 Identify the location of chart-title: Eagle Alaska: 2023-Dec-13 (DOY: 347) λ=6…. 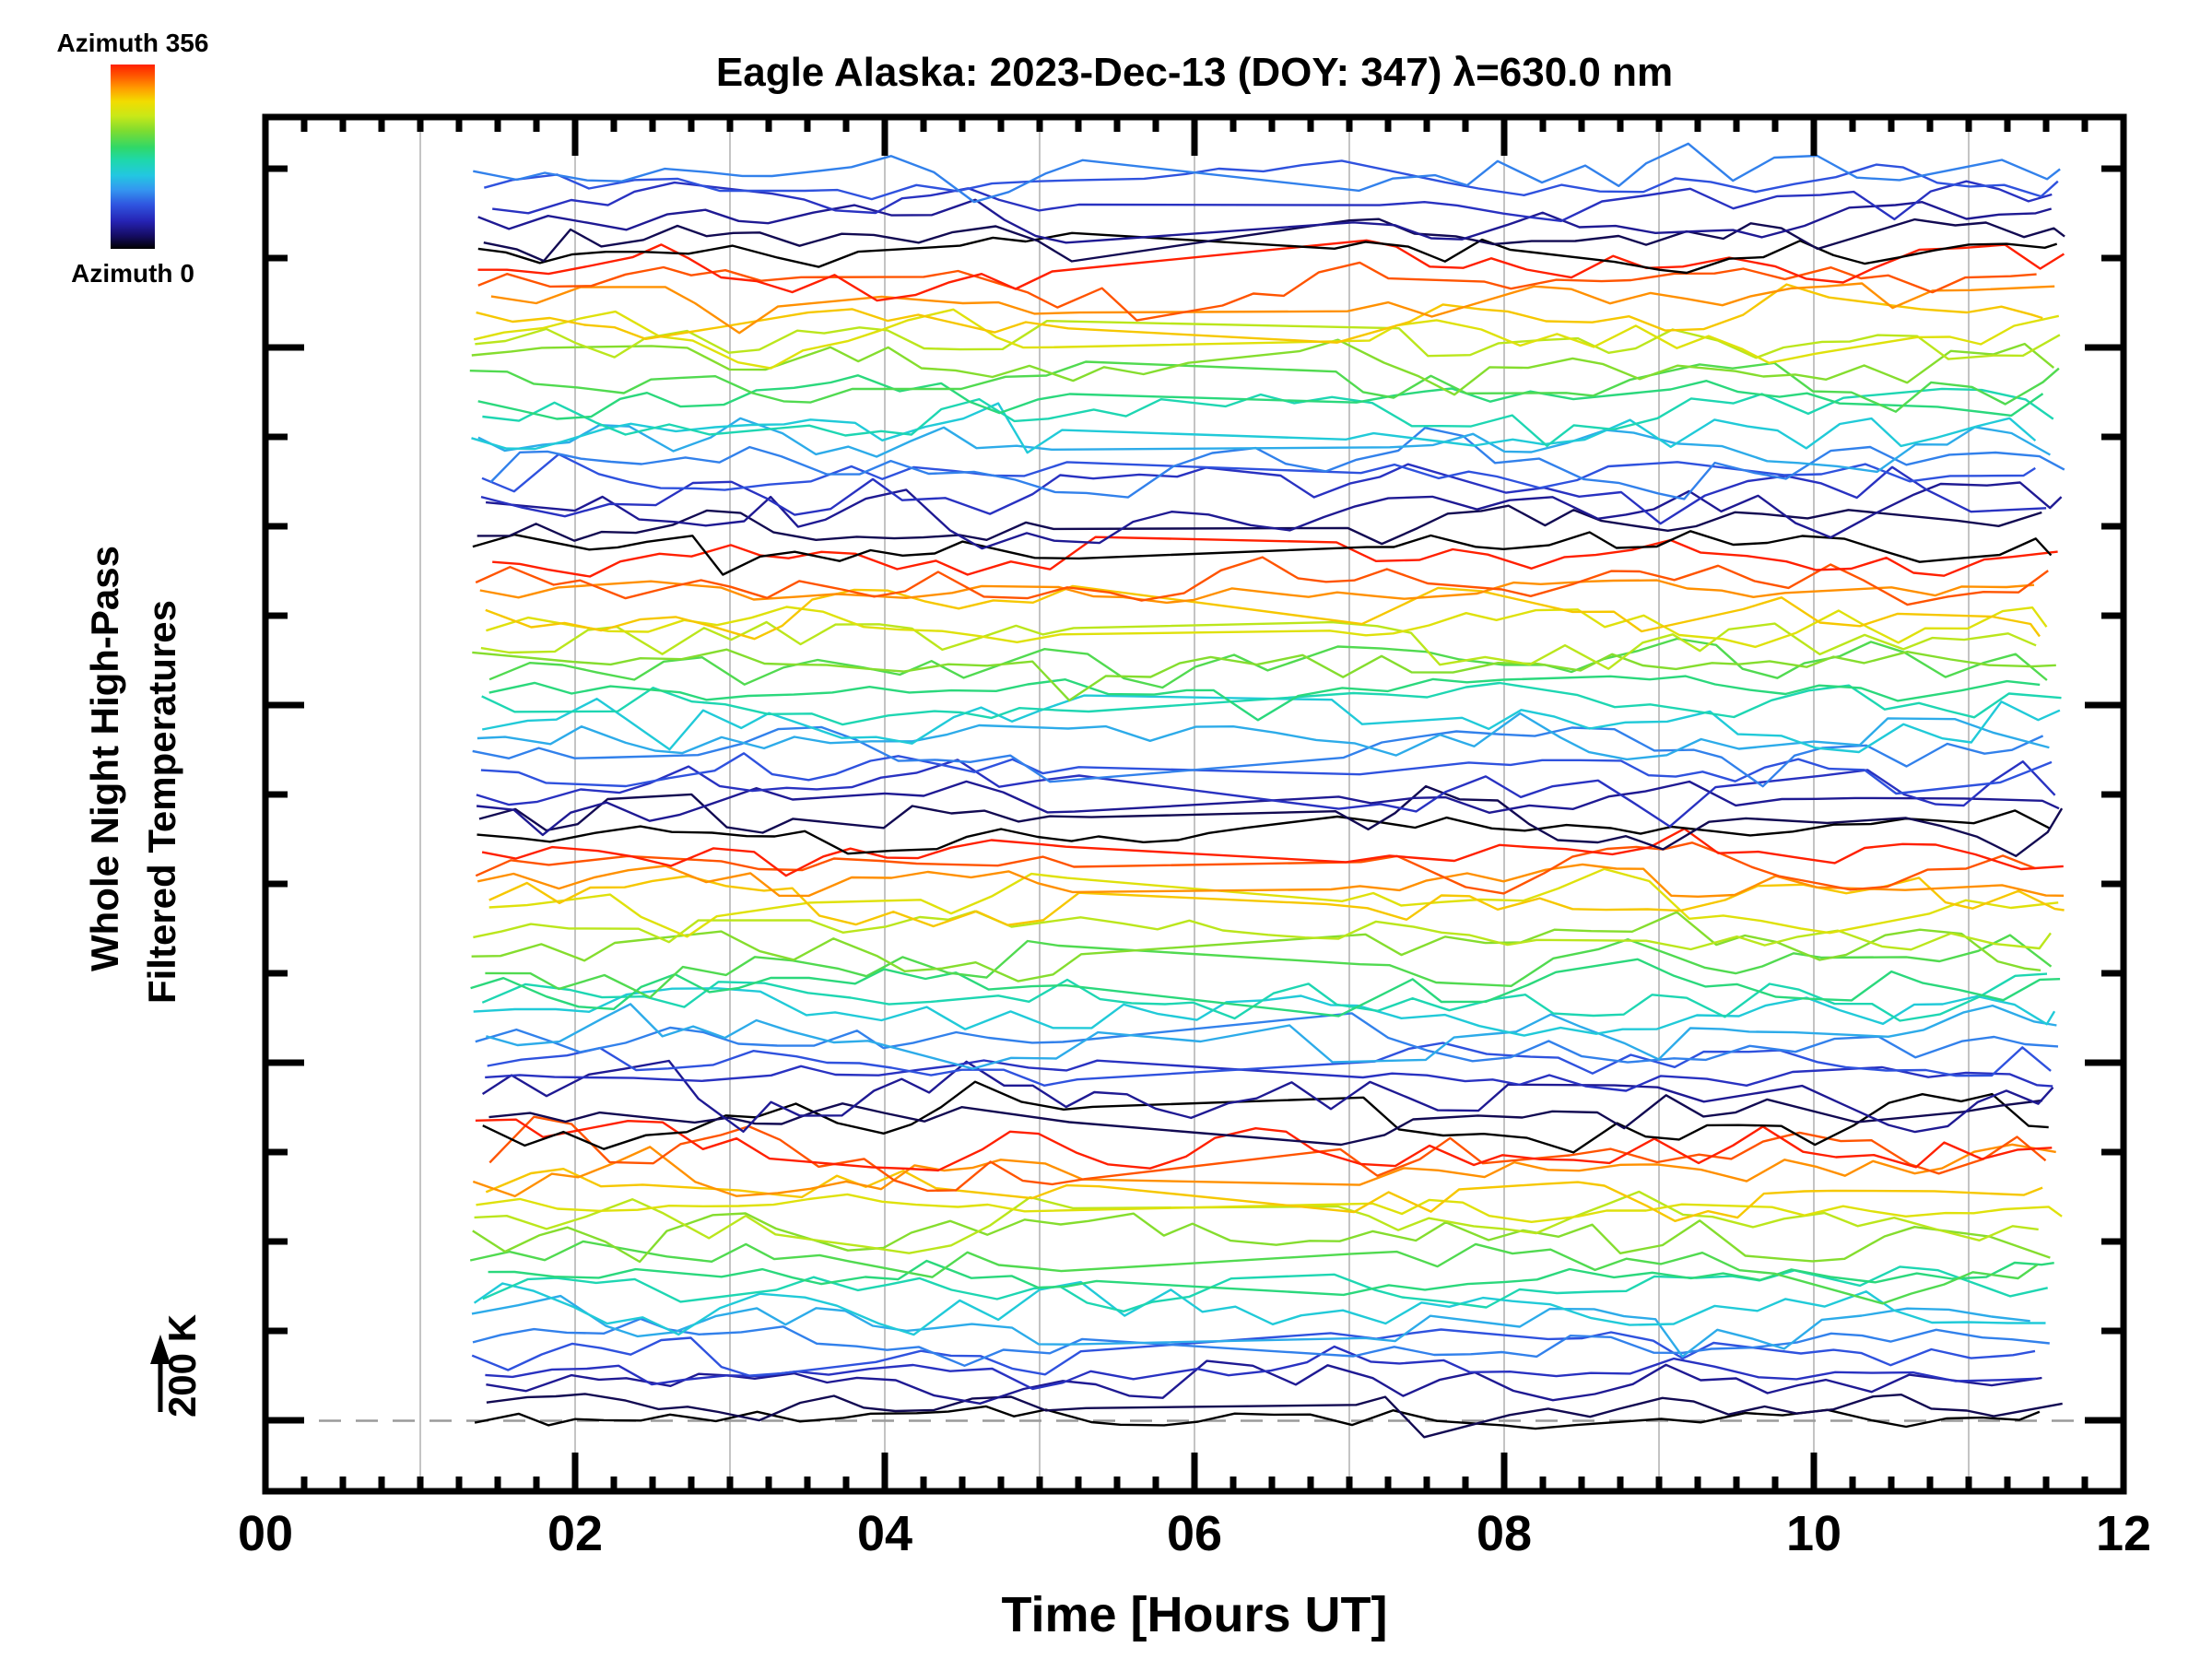
(1194, 72).